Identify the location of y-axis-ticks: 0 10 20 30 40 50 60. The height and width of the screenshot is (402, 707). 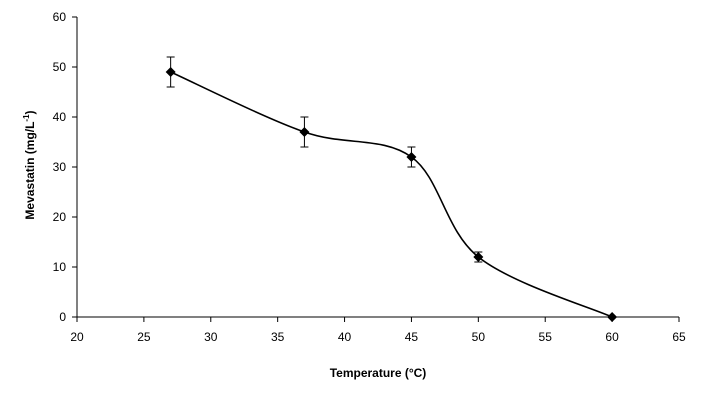
(65, 167).